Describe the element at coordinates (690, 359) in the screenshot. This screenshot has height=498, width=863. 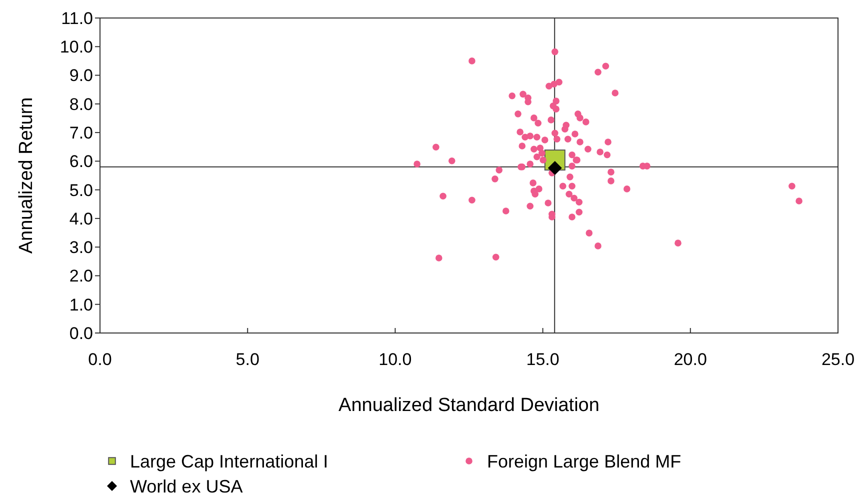
I see `x-tick-label: 20.0` at that location.